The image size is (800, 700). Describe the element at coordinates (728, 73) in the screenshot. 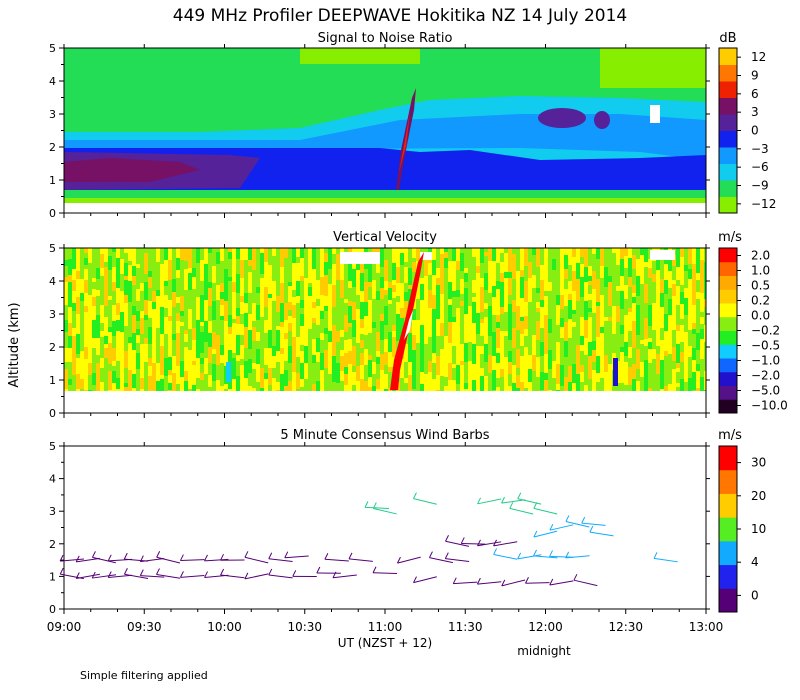

I see `snr-colorbar-swatch` at that location.